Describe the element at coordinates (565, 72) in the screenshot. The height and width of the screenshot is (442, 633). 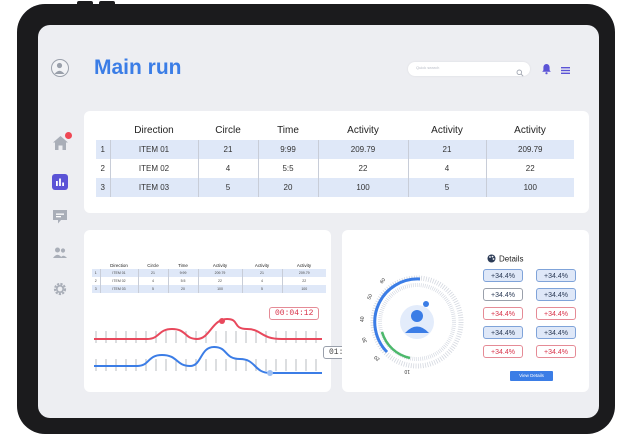
I see `menu-icon` at that location.